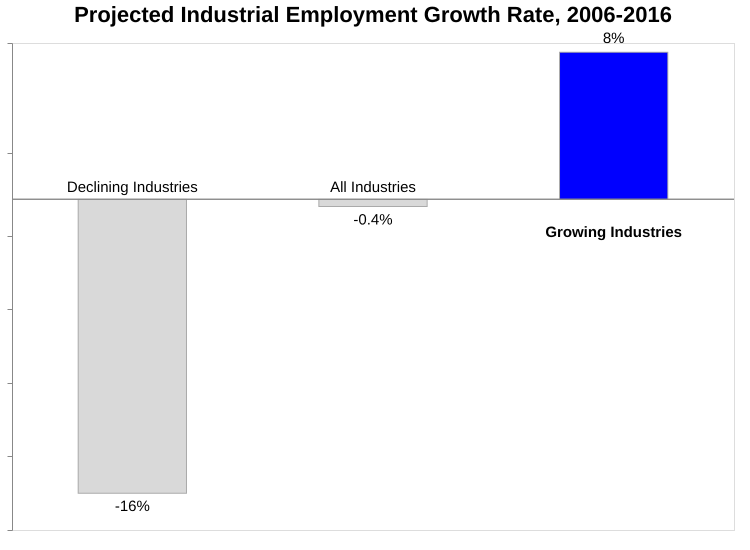 The image size is (750, 550). I want to click on x-tick-label: Growing Industries, so click(613, 233).